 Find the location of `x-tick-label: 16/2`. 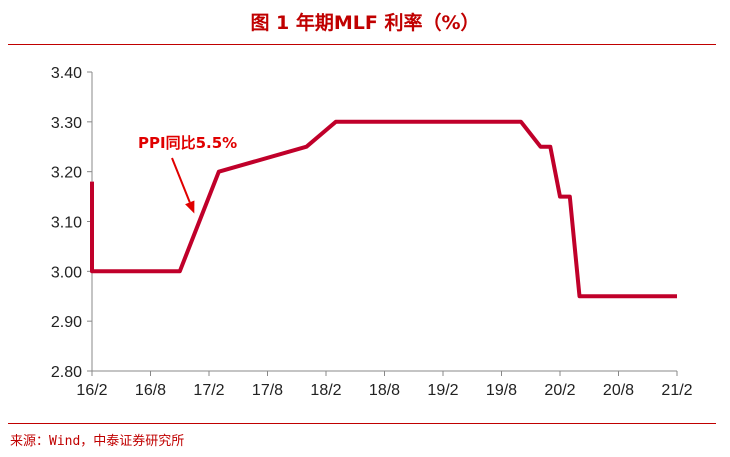

x-tick-label: 16/2 is located at coordinates (91, 390).